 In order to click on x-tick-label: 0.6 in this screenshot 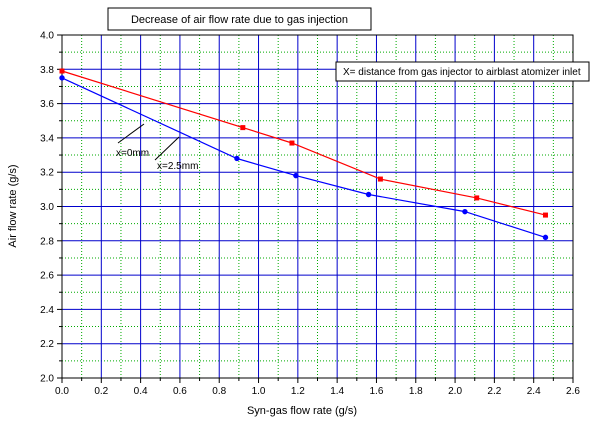, I will do `click(180, 391)`.